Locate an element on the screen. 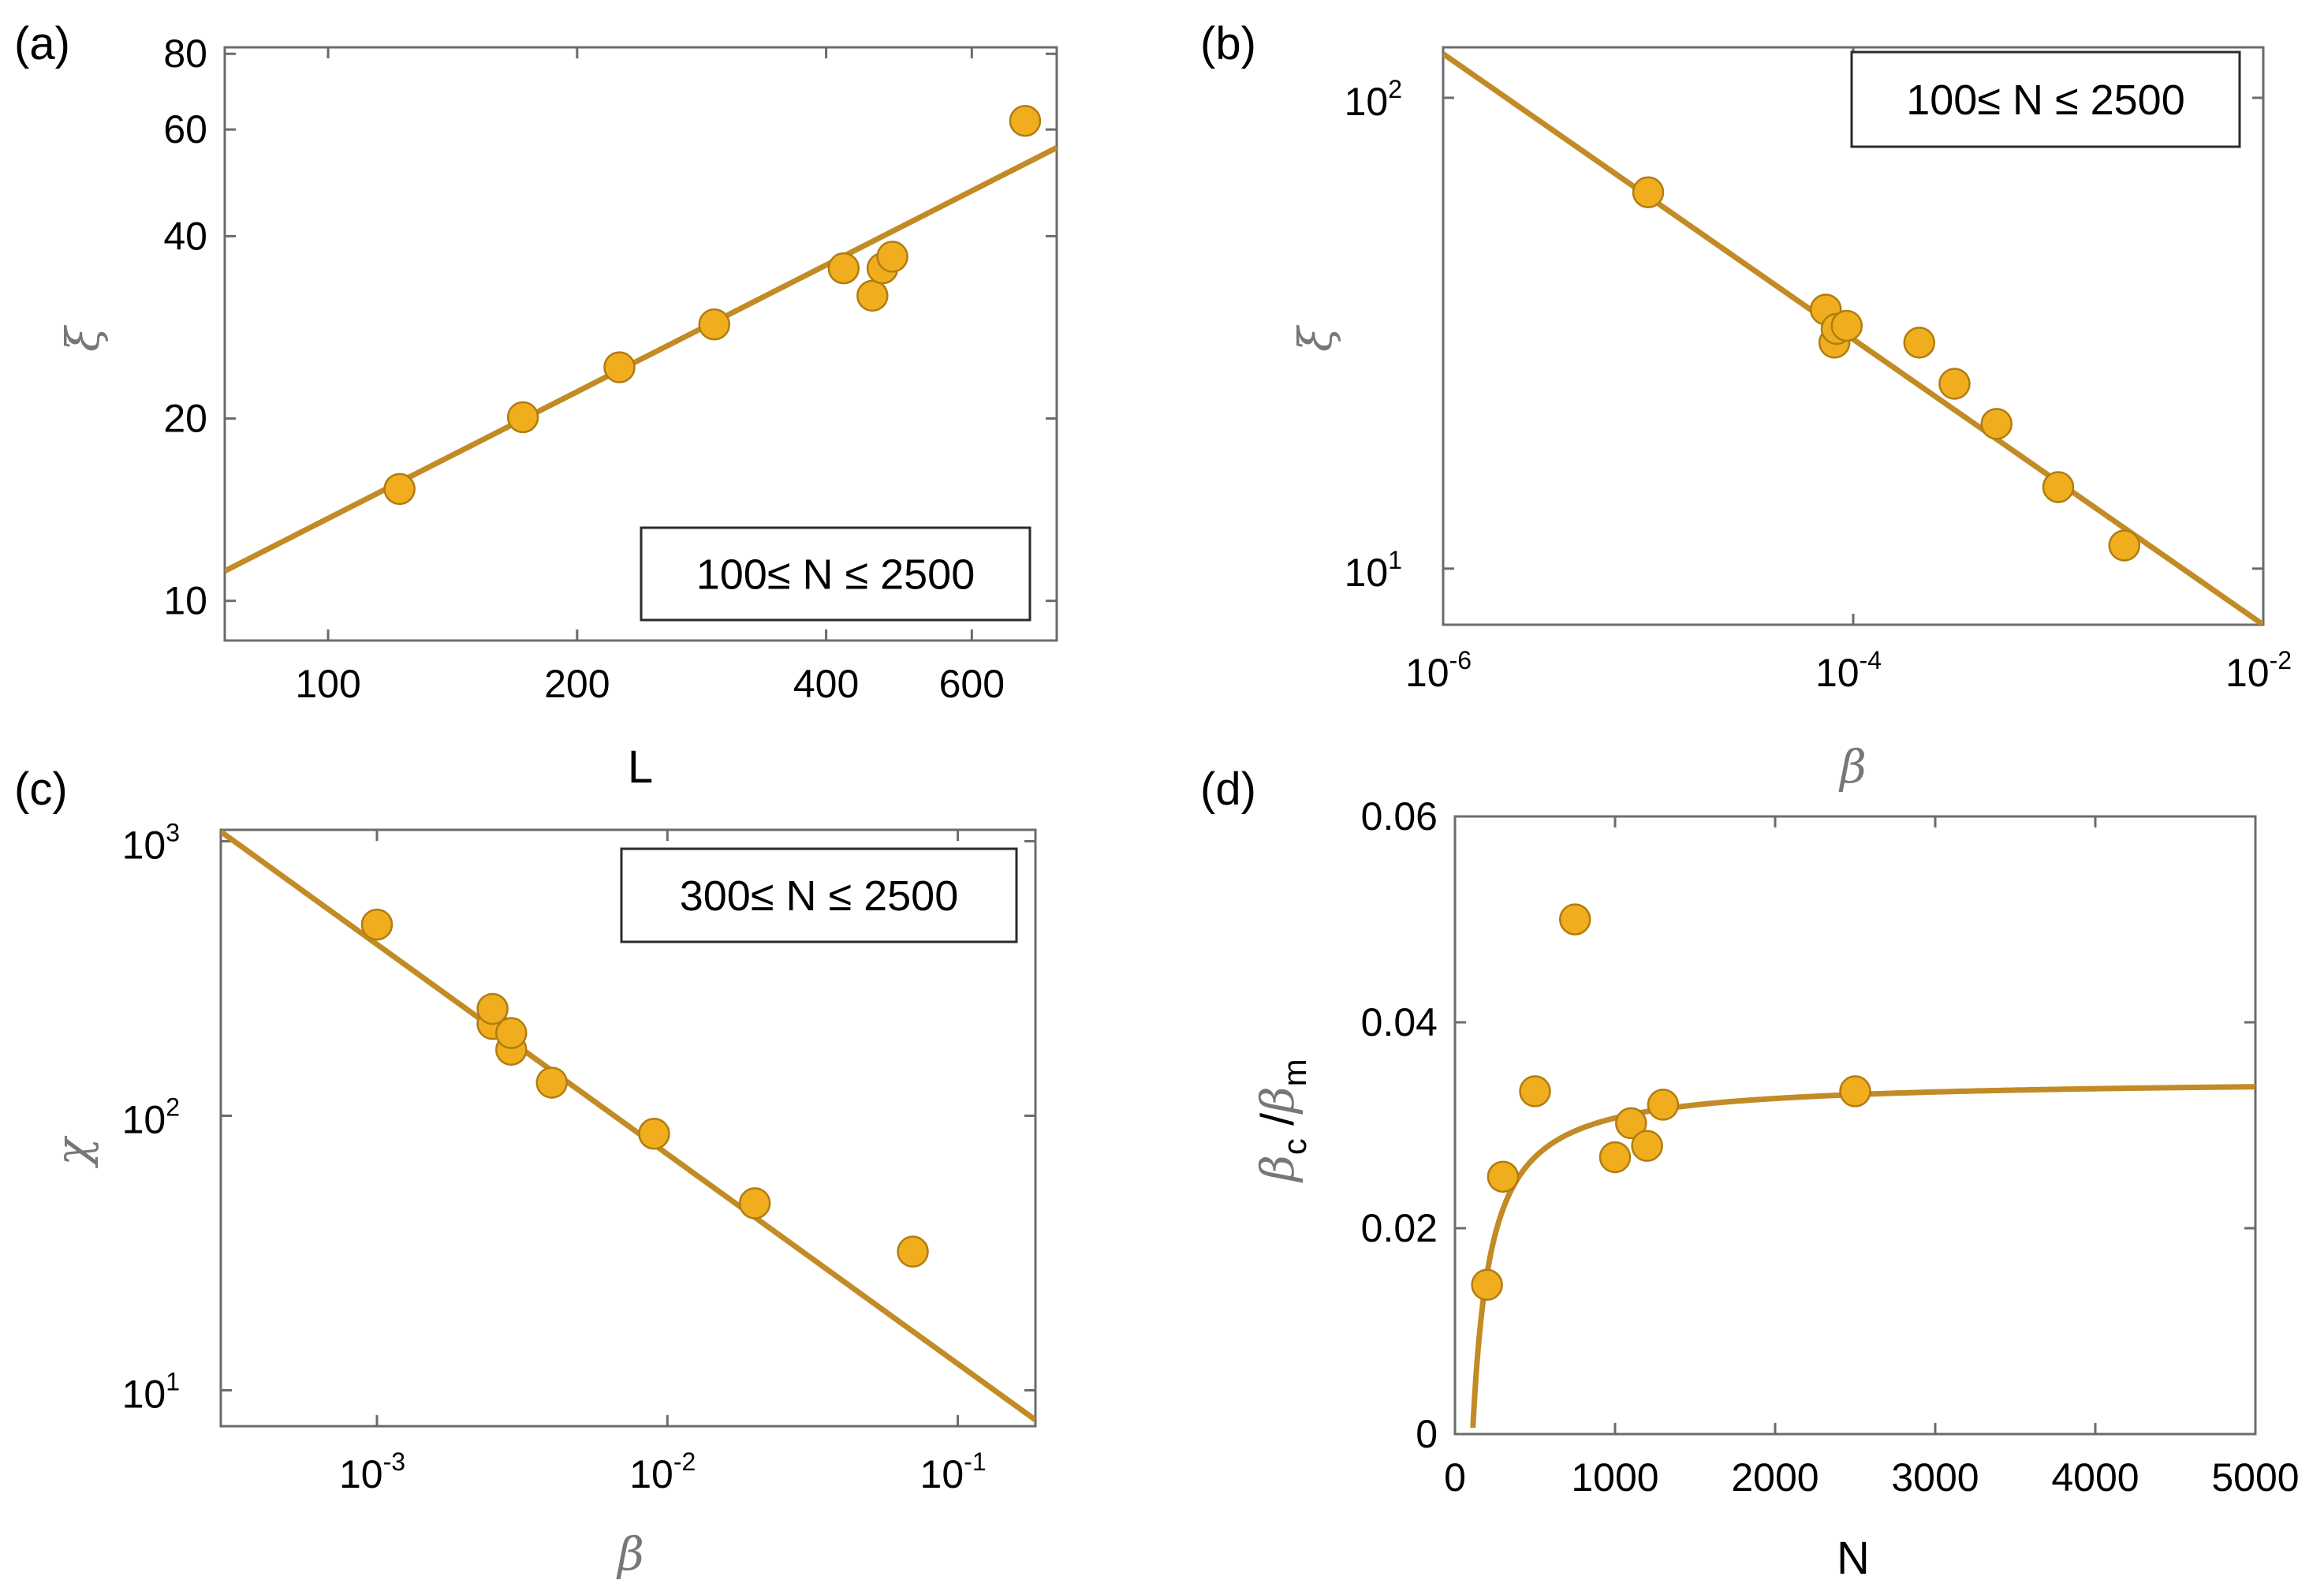 This screenshot has width=2324, height=1595. y-tick-label: 0 is located at coordinates (1427, 1434).